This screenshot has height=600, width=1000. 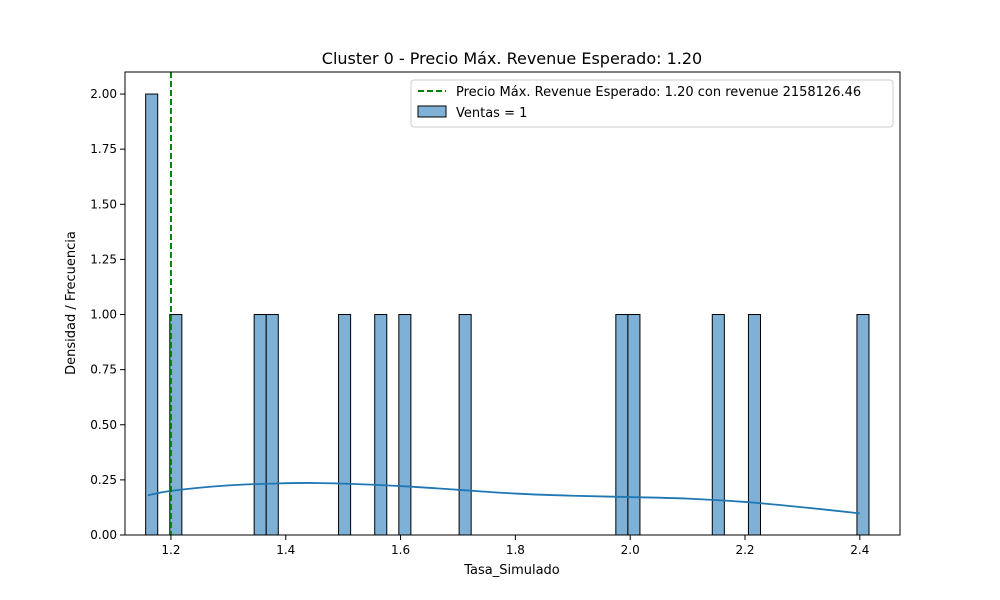 I want to click on y-tick-label: 1.00, so click(x=103, y=315).